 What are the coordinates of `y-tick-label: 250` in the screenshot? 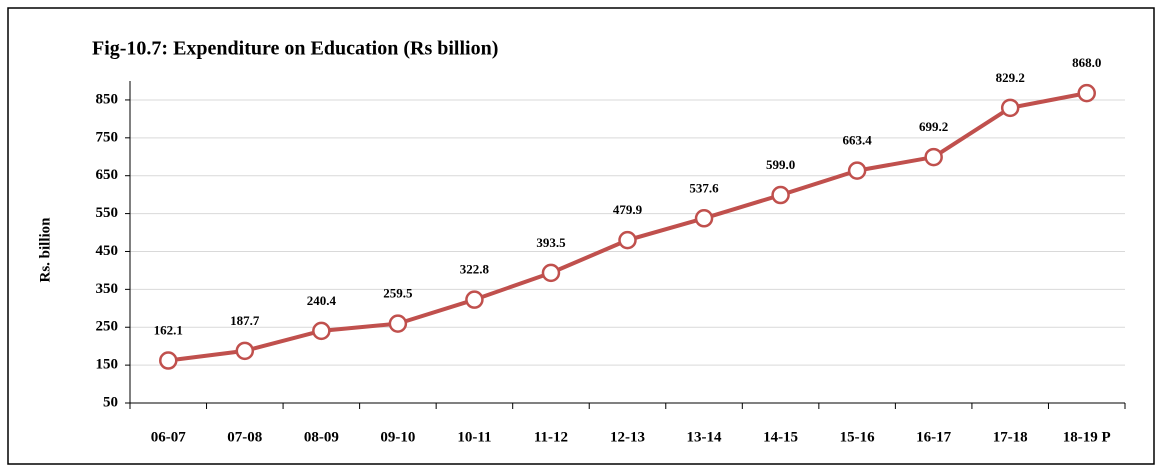 It's located at (107, 327).